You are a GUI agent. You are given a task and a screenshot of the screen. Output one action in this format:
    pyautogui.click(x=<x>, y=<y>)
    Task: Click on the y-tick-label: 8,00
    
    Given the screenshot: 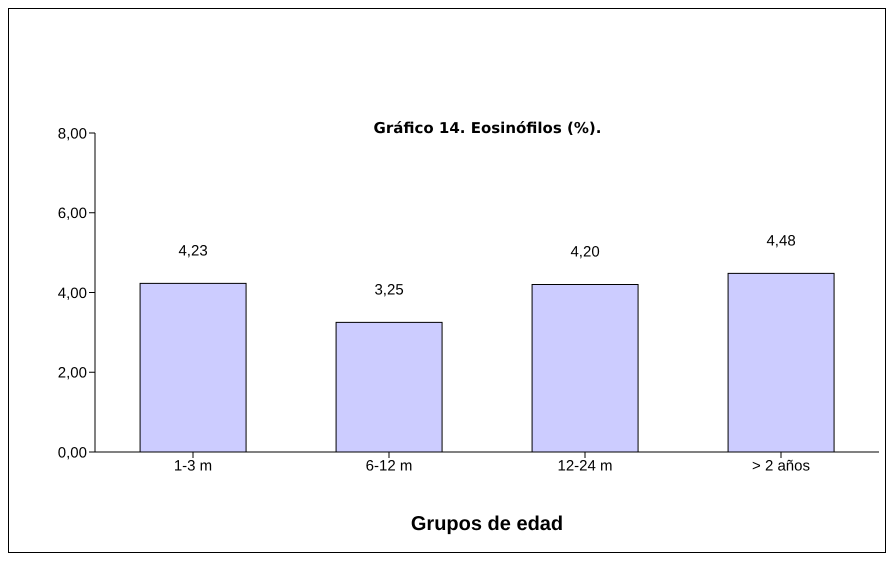 What is the action you would take?
    pyautogui.click(x=72, y=133)
    